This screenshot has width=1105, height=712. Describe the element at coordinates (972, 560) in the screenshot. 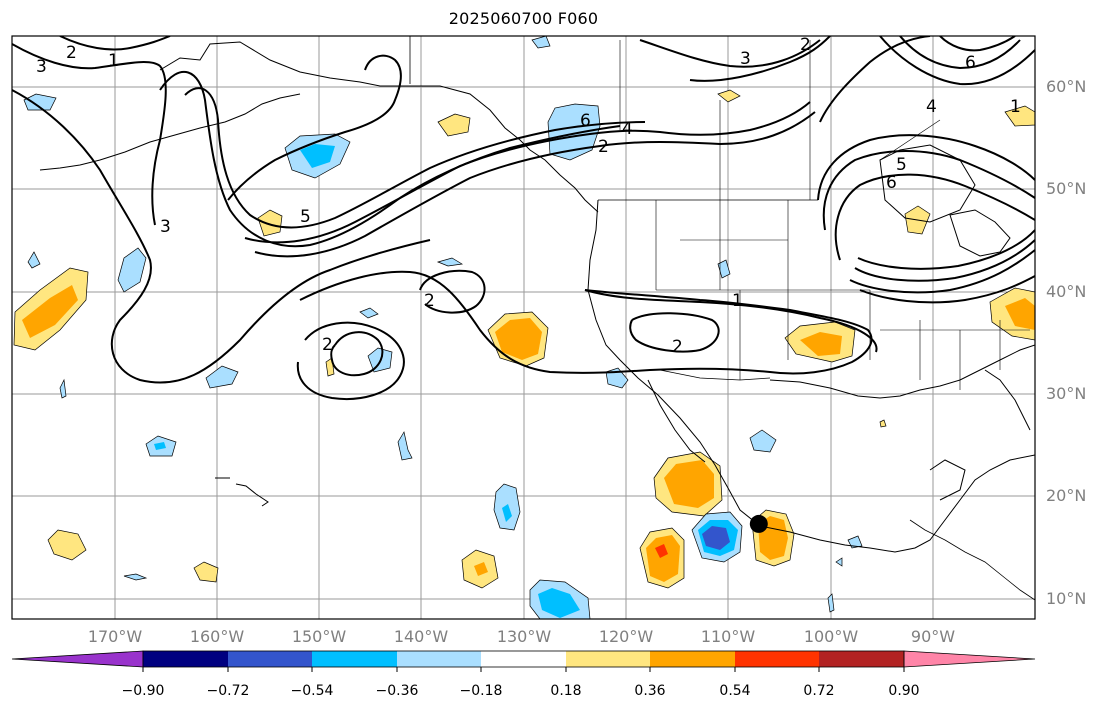

I see `central-america` at that location.